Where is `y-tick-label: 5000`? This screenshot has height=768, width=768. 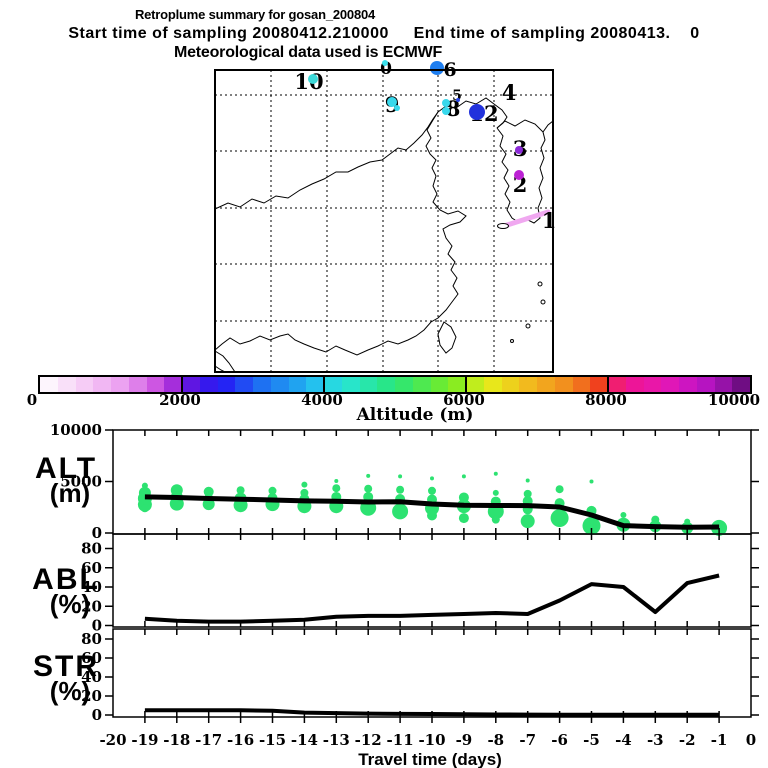 y-tick-label: 5000 is located at coordinates (81, 482).